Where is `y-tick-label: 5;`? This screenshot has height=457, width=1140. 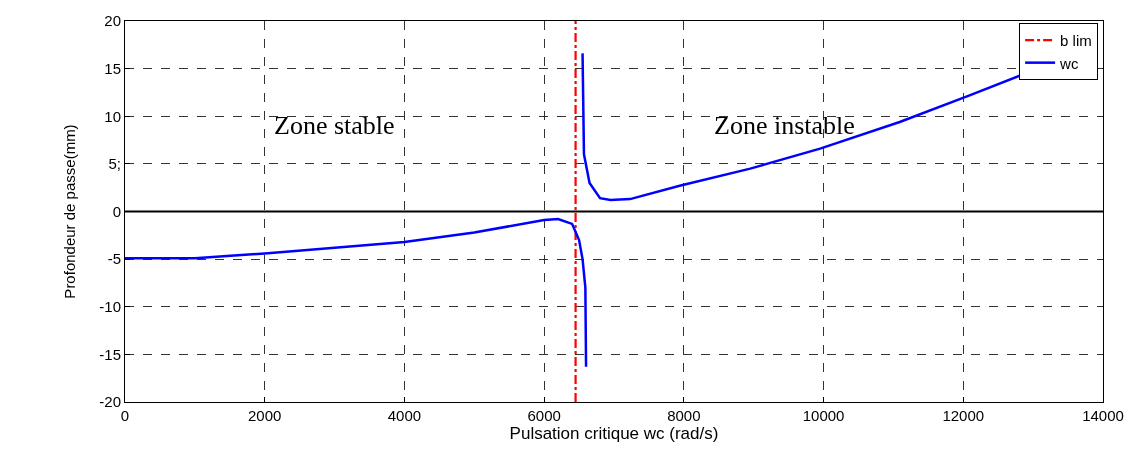 y-tick-label: 5; is located at coordinates (114, 164).